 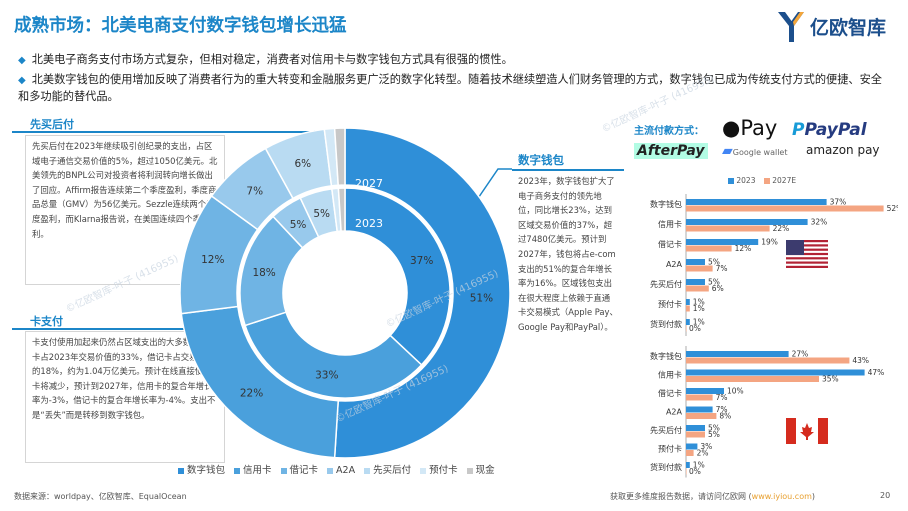 What do you see at coordinates (885, 495) in the screenshot?
I see `page-number: 20` at bounding box center [885, 495].